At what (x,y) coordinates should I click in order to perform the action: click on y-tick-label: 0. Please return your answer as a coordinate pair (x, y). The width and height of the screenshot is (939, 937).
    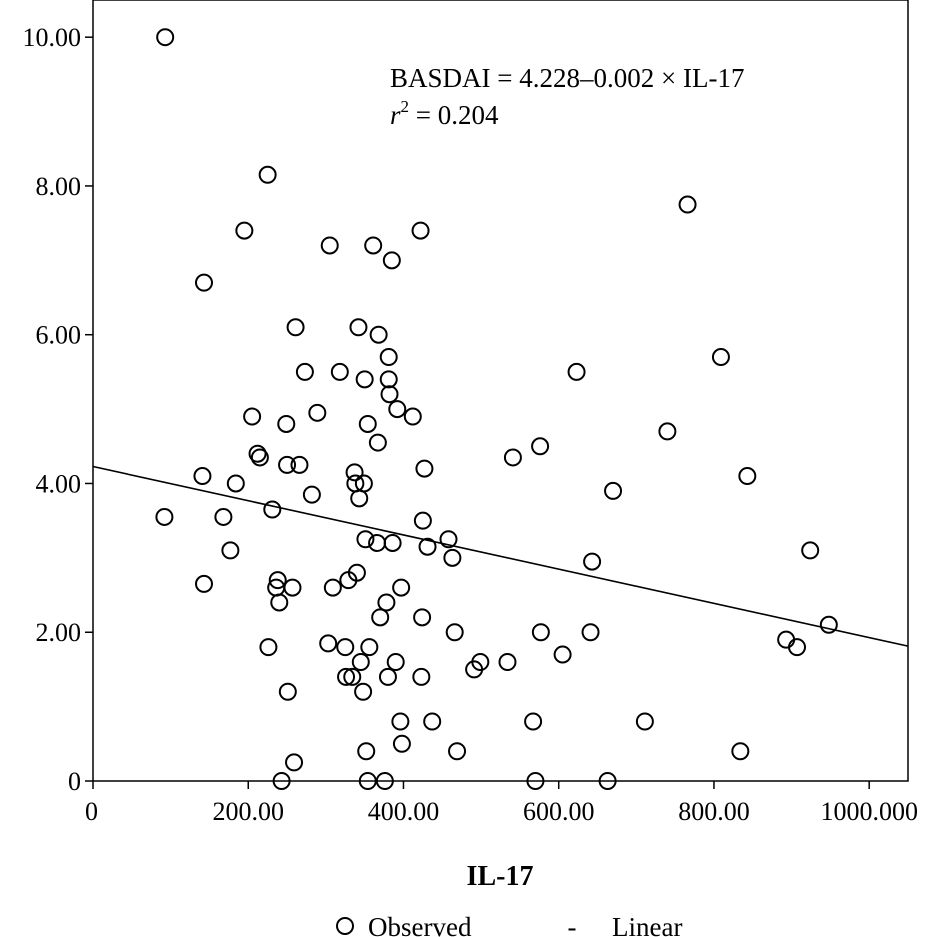
    Looking at the image, I should click on (74, 781).